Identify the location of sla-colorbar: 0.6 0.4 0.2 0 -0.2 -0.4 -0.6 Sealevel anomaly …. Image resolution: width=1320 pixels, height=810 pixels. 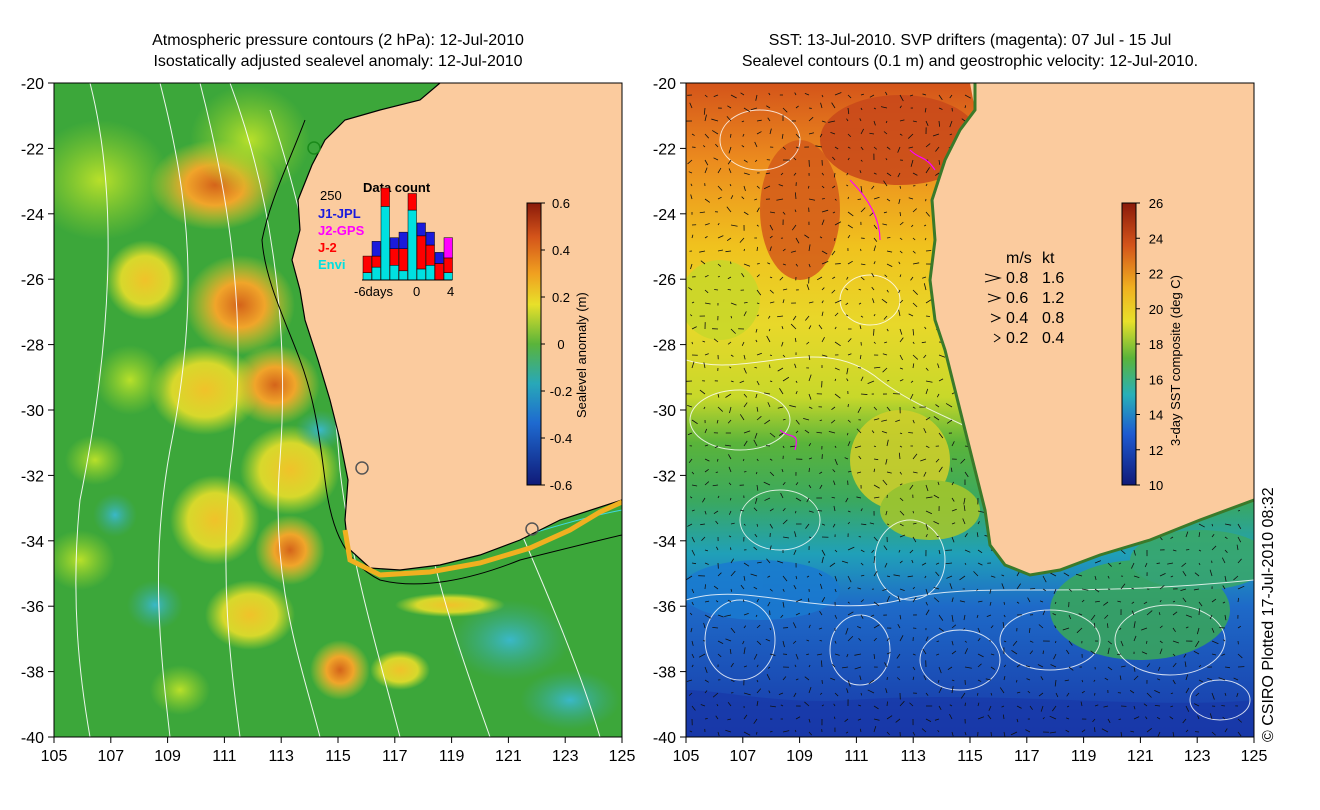
(557, 344).